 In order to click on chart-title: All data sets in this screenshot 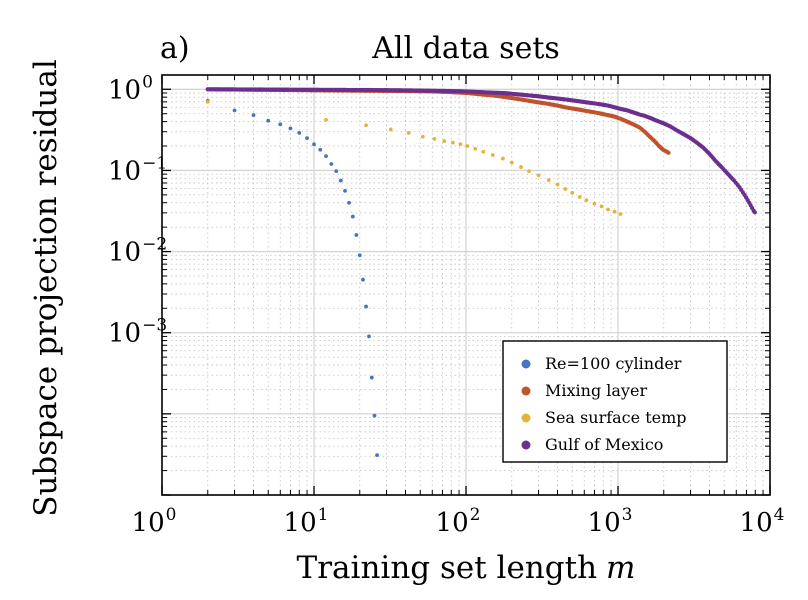, I will do `click(465, 48)`.